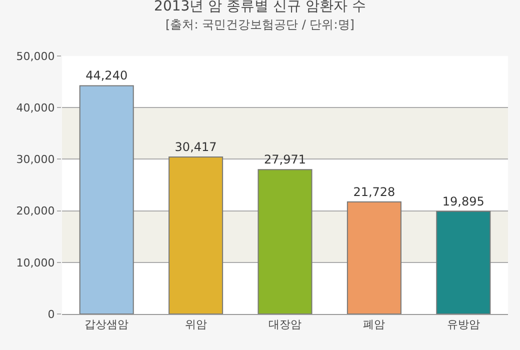 The image size is (520, 350). What do you see at coordinates (195, 325) in the screenshot?
I see `x-tick-label: 위암` at bounding box center [195, 325].